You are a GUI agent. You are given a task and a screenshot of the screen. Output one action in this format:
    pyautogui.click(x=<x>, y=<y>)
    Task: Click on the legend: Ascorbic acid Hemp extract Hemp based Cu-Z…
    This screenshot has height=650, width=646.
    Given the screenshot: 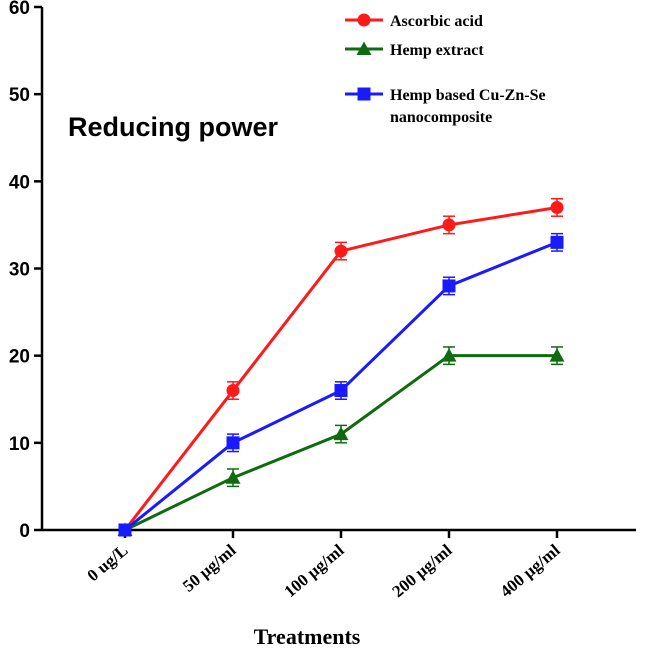 What is the action you would take?
    pyautogui.click(x=445, y=69)
    